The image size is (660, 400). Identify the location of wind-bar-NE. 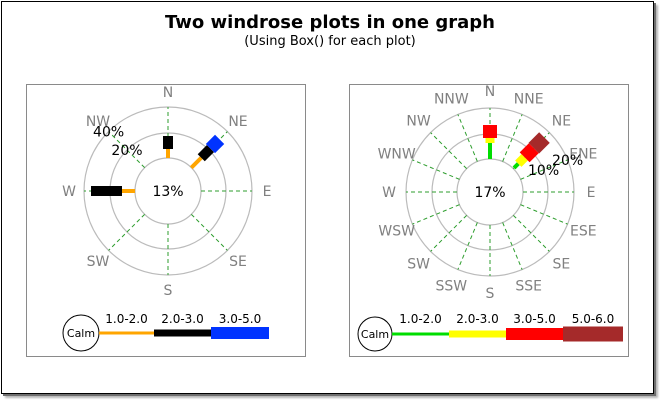
(207, 152).